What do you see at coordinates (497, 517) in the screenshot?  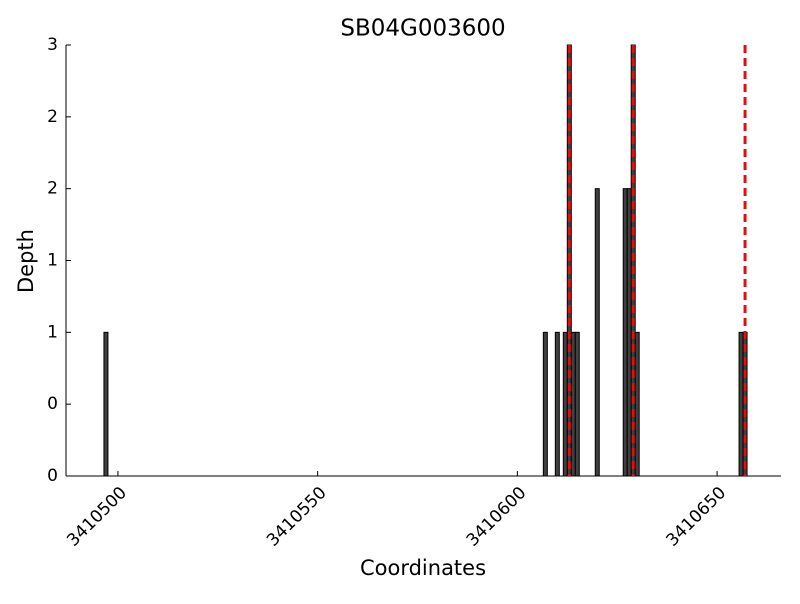 I see `x-tick-label: 3410600` at bounding box center [497, 517].